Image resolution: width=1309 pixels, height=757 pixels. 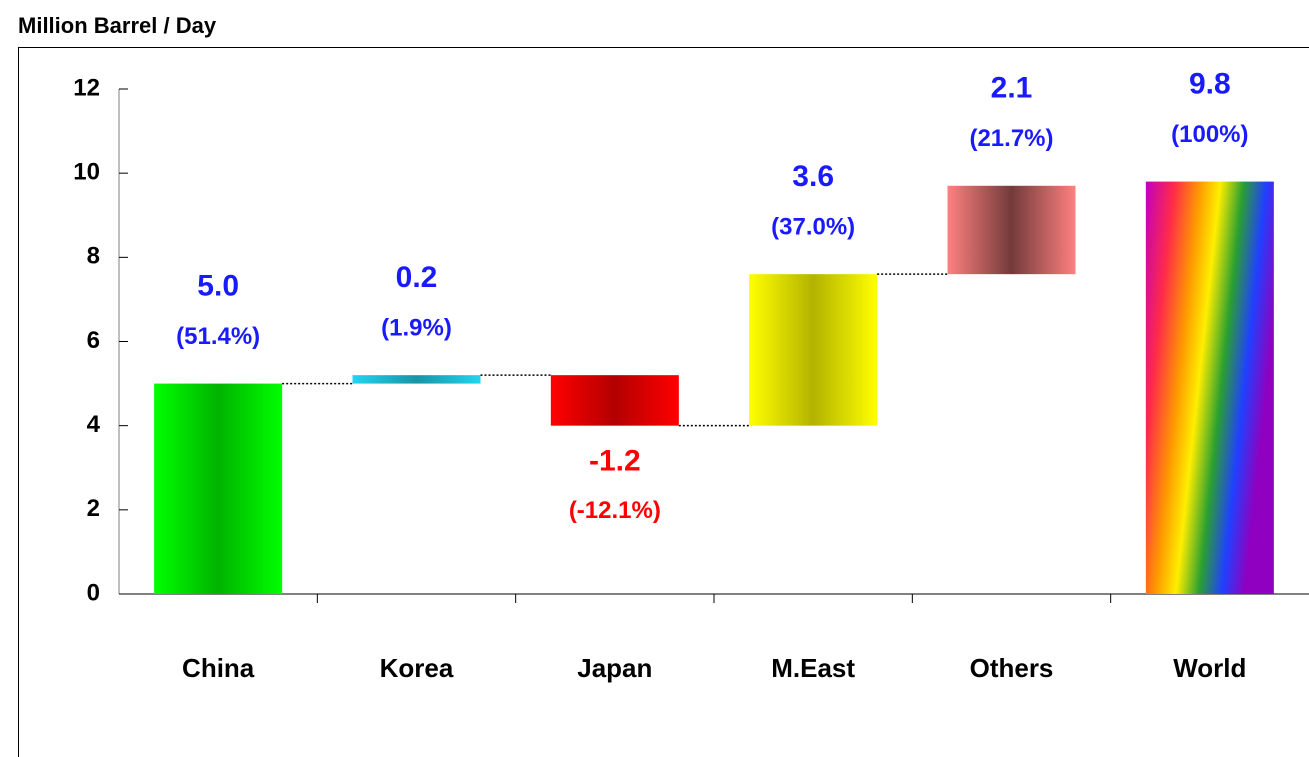 I want to click on x-tick-label: China, so click(x=218, y=668).